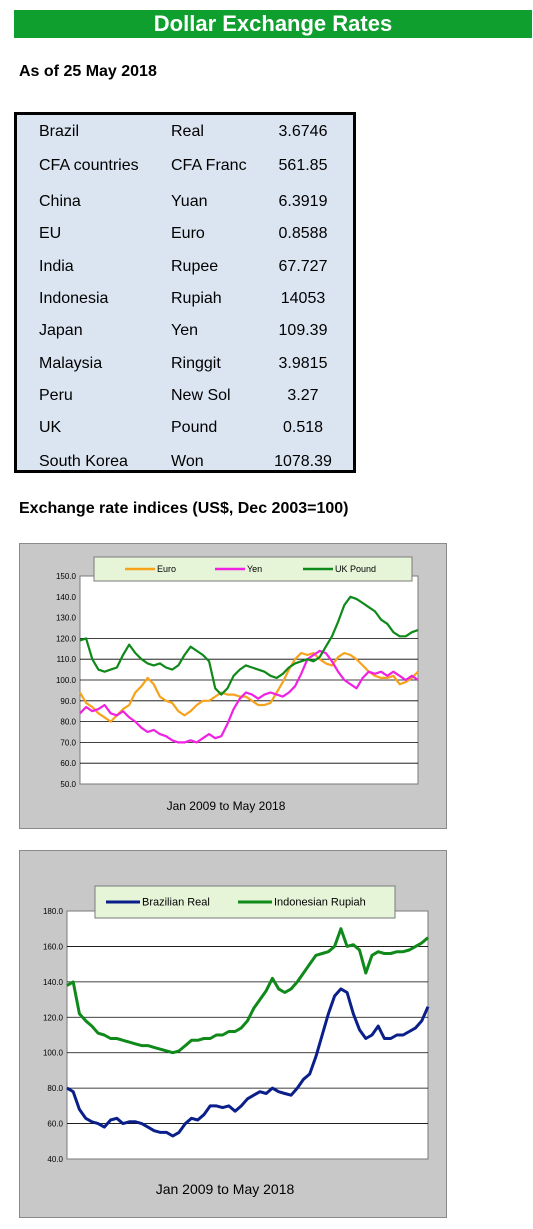 This screenshot has width=533, height=1229. I want to click on y-tick-label: 90.0, so click(68, 701).